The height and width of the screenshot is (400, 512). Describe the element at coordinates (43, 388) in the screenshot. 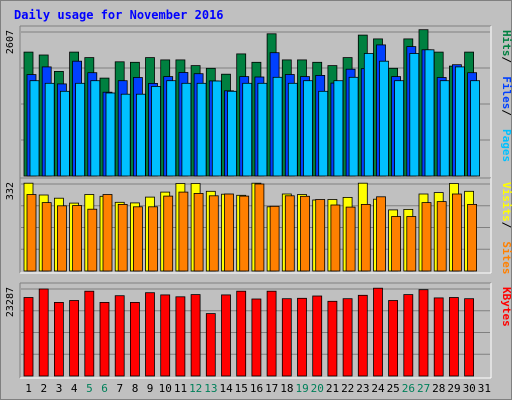

I see `x-tick-label: 2` at that location.